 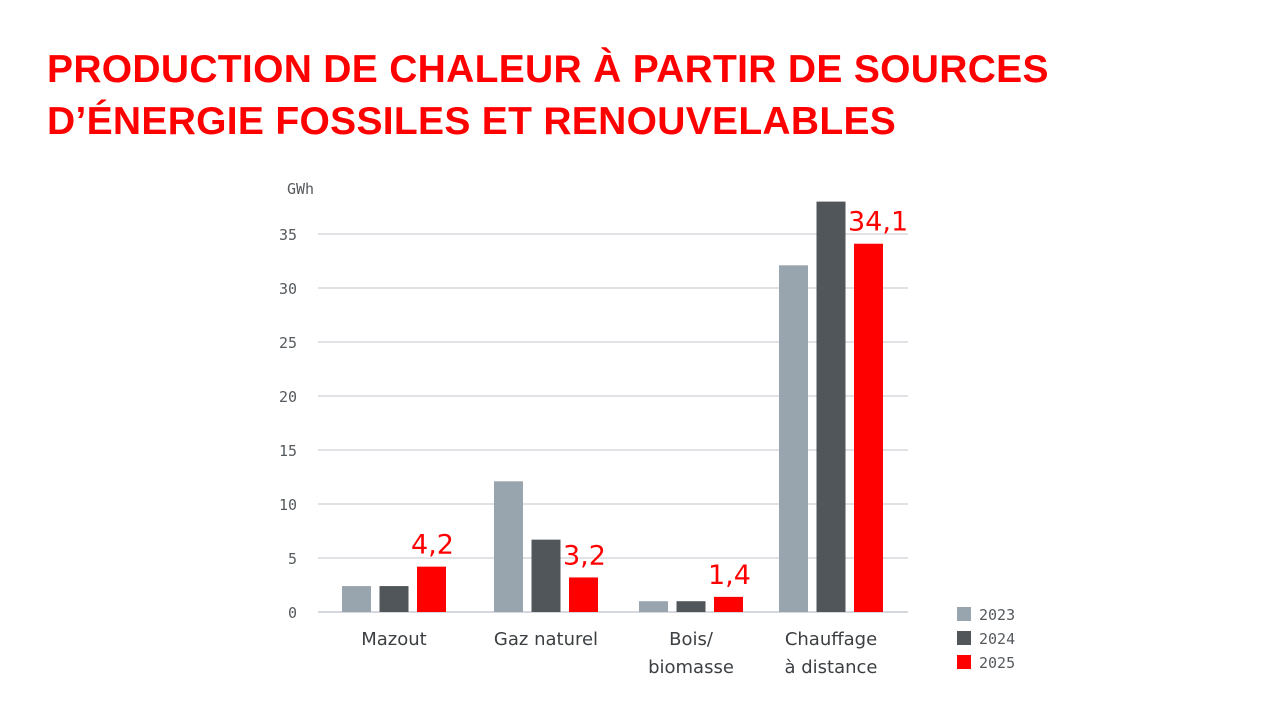 What do you see at coordinates (288, 397) in the screenshot?
I see `y-tick-label: 20` at bounding box center [288, 397].